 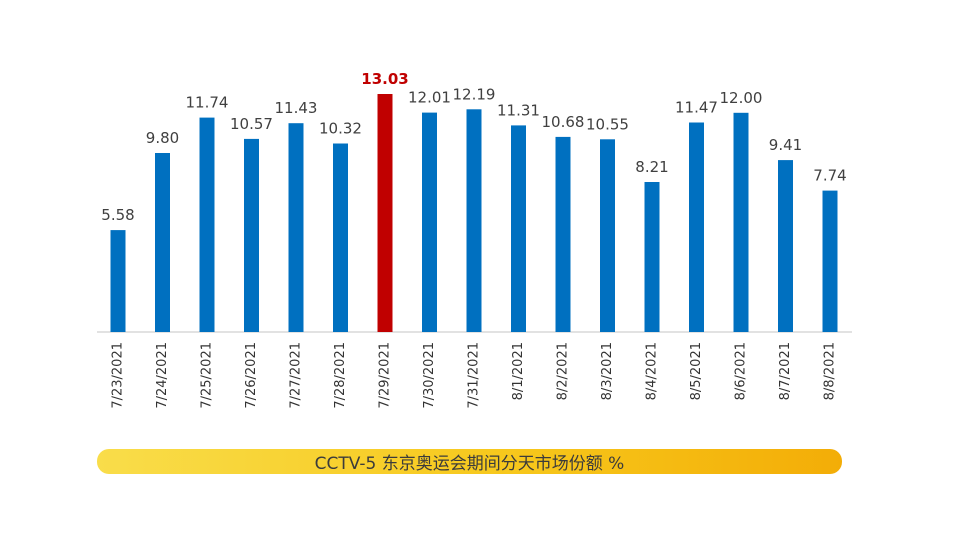 What do you see at coordinates (207, 375) in the screenshot?
I see `x-tick-label: 7/25/2021` at bounding box center [207, 375].